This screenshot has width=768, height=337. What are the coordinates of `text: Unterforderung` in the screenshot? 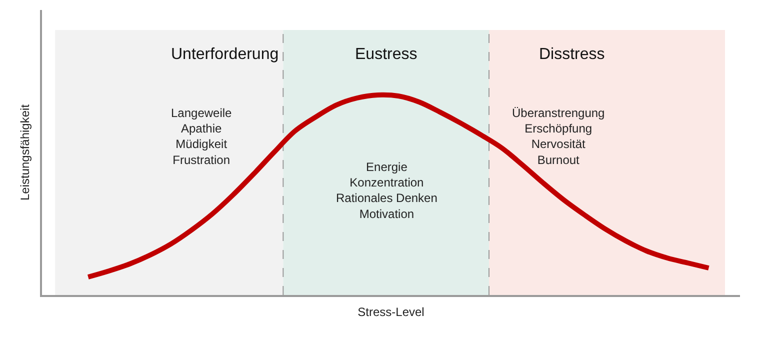 It's located at (225, 54).